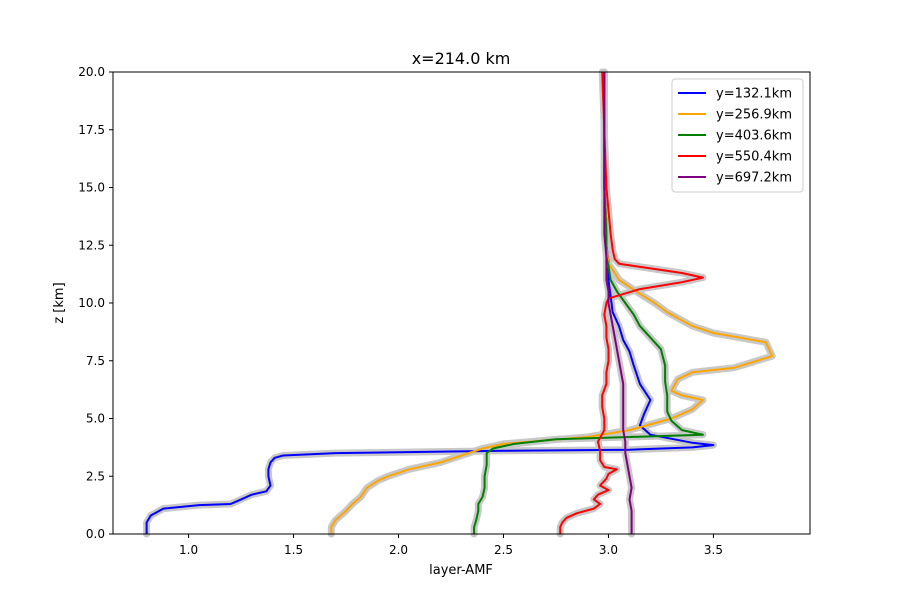  I want to click on x-axis: 1.0 1.5 2.0 2.5 3.0 3.5, so click(451, 545).